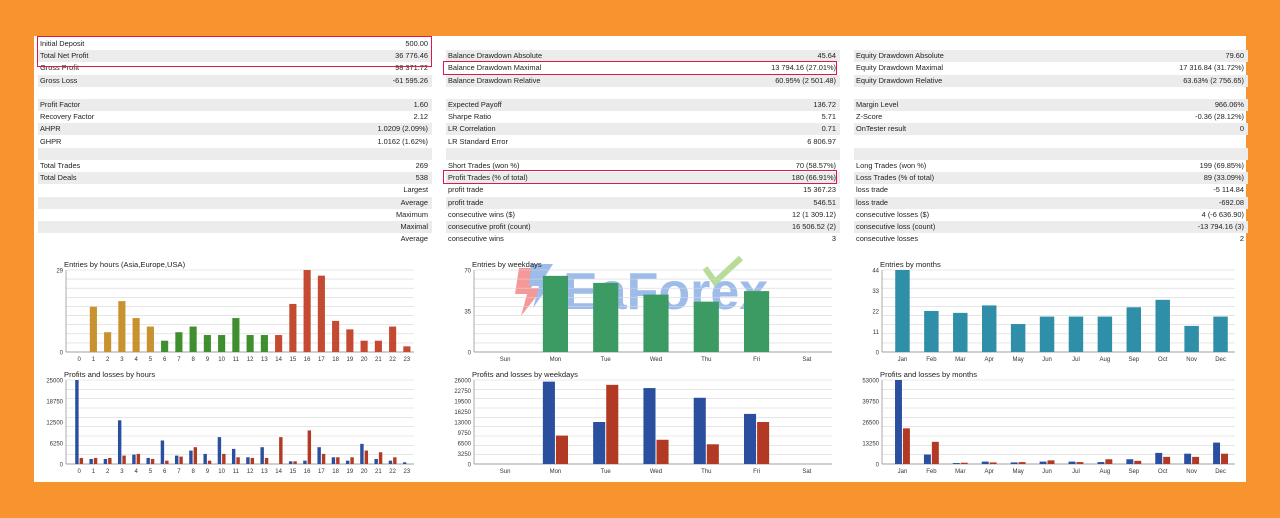 The image size is (1280, 518). I want to click on x-tick-label: Aug, so click(1105, 472).